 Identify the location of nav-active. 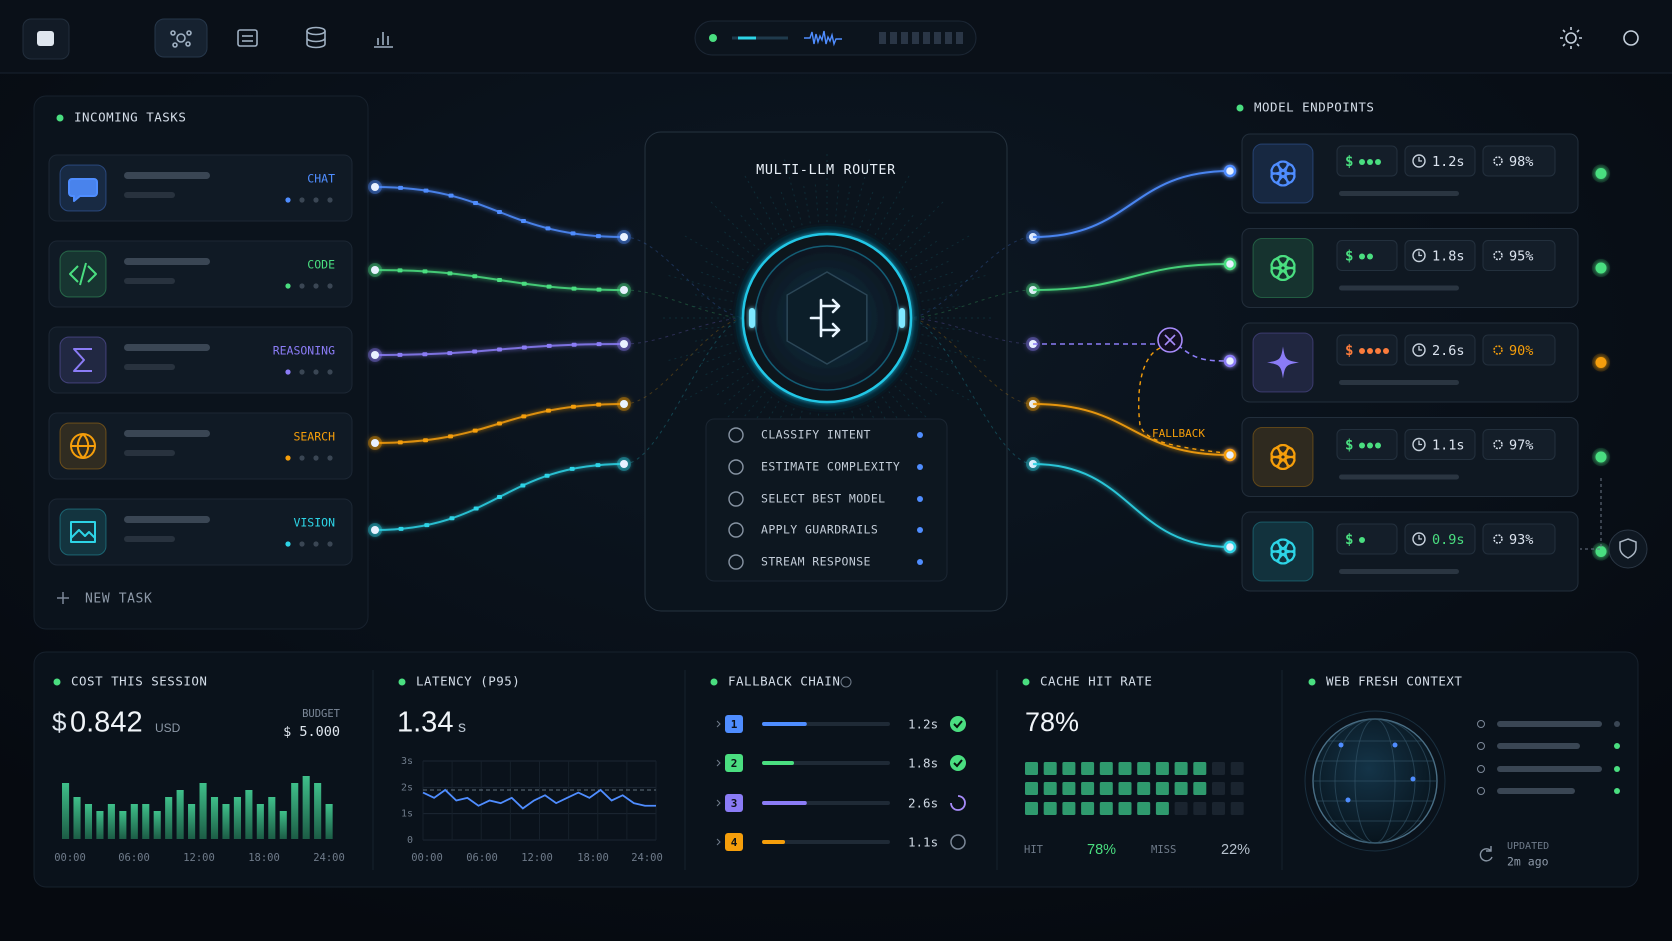
(181, 38).